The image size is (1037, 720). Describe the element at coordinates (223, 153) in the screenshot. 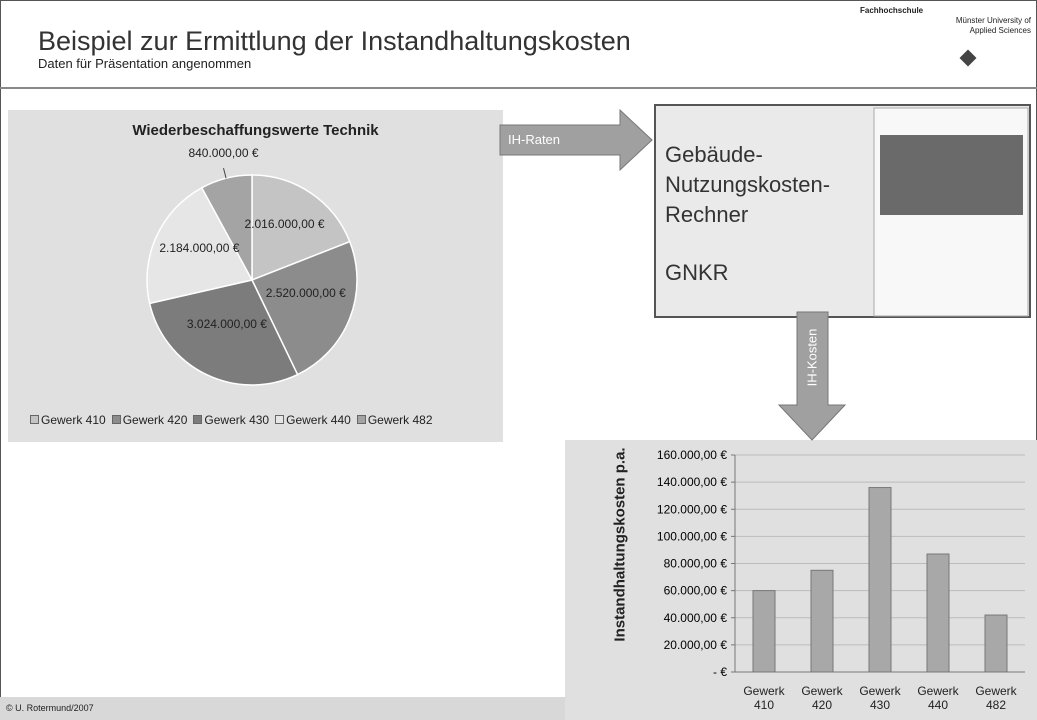

I see `data-label: 840.000,00 €` at that location.